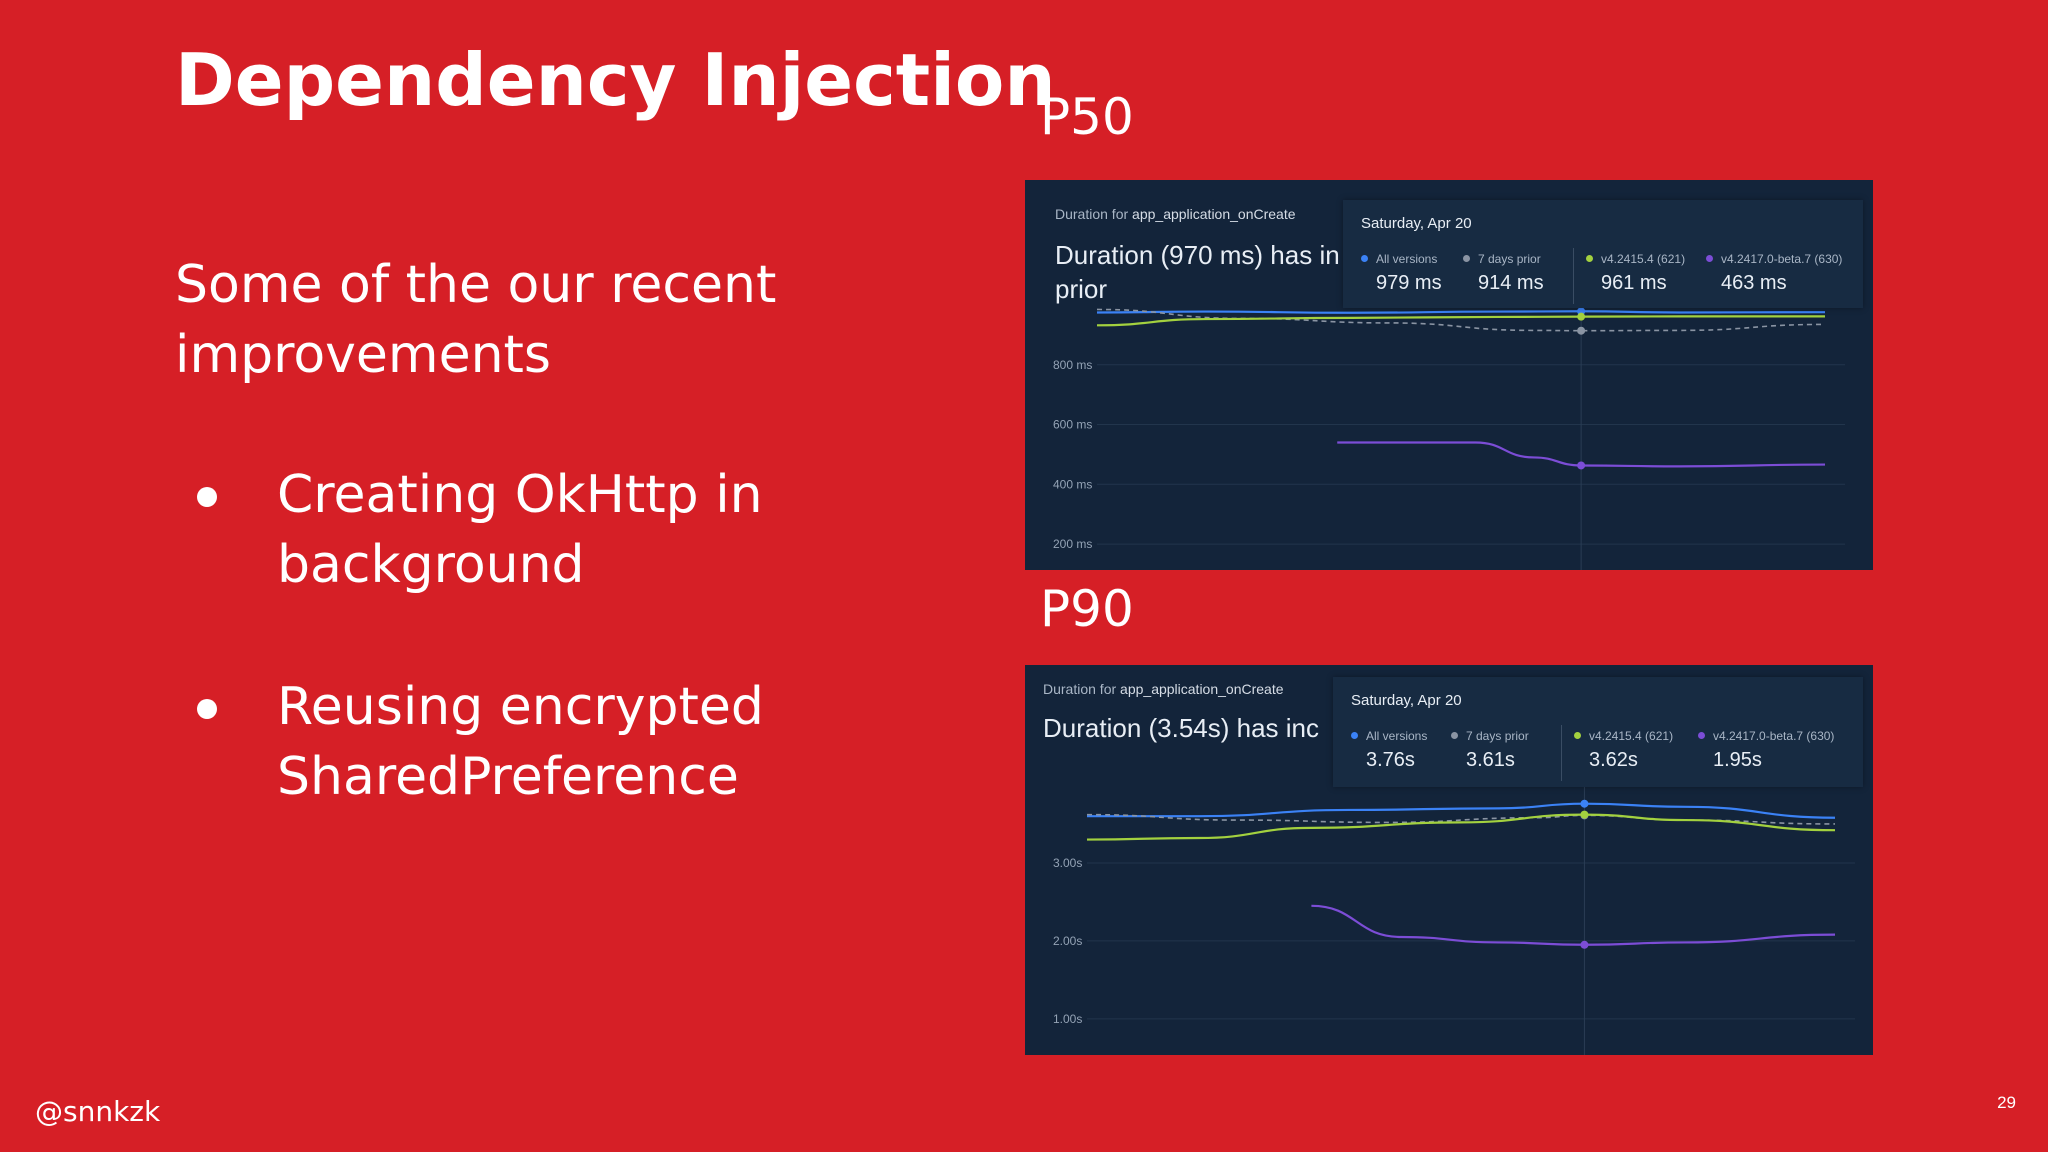 The image size is (2048, 1152). I want to click on bullet-text: Reusing encrypted SharedPreference, so click(520, 742).